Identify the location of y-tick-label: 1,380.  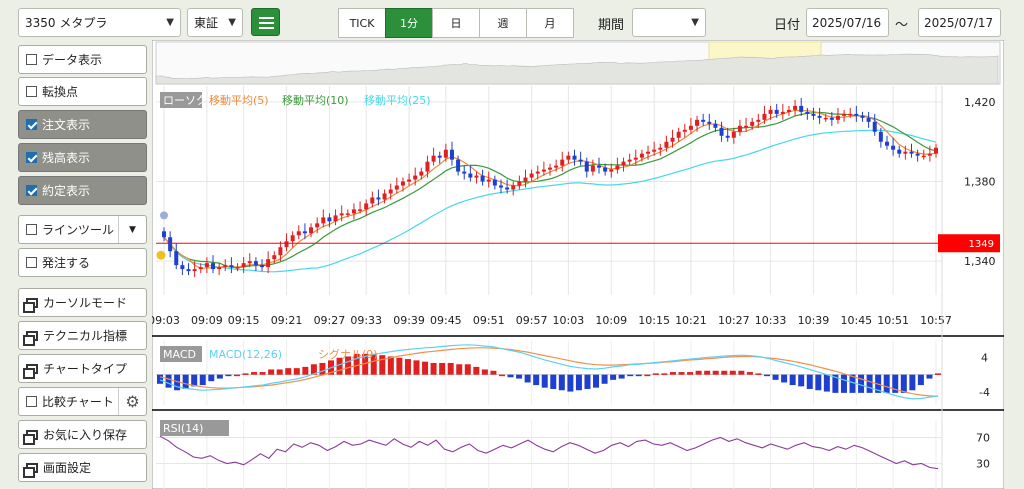
(980, 182).